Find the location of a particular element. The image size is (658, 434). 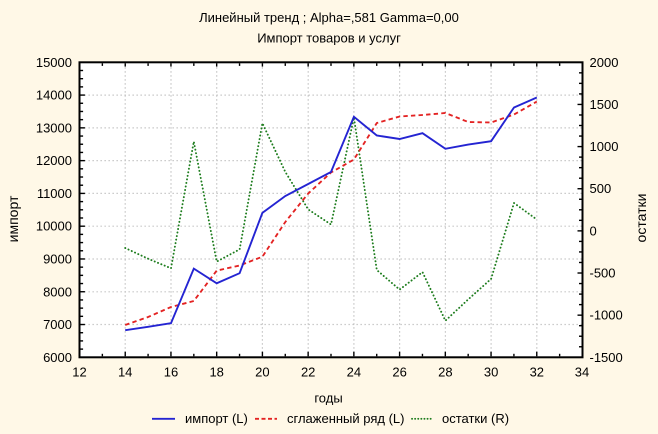

svg-text: 8000 is located at coordinates (57, 291).